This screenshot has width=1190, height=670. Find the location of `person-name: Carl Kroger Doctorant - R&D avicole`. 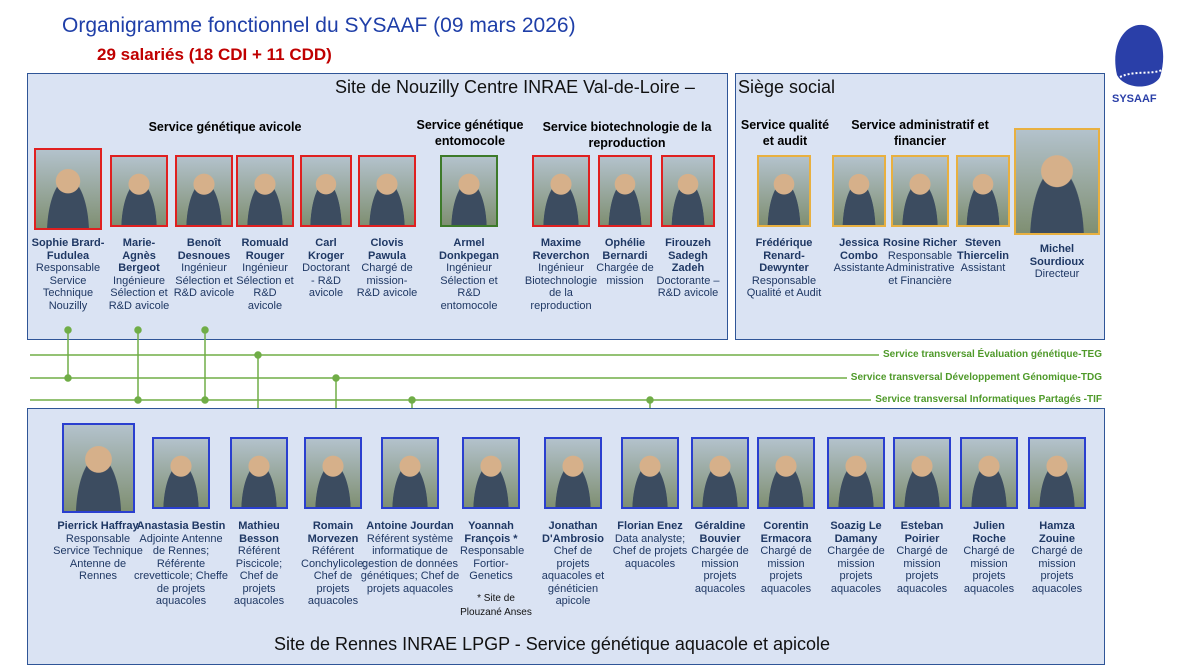

person-name: Carl Kroger Doctorant - R&D avicole is located at coordinates (326, 268).